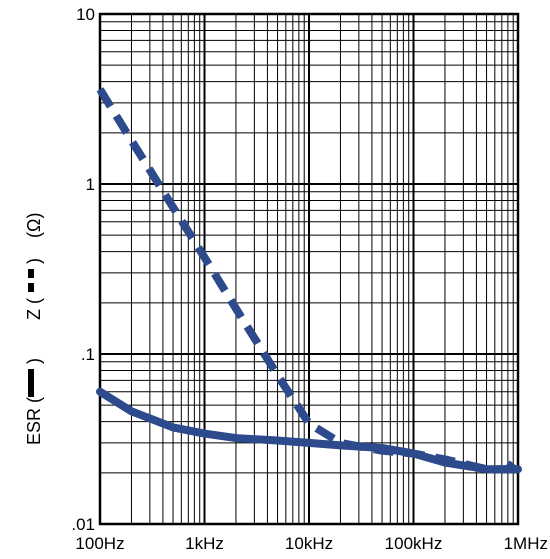  What do you see at coordinates (34, 361) in the screenshot?
I see `esr-label-close: )` at bounding box center [34, 361].